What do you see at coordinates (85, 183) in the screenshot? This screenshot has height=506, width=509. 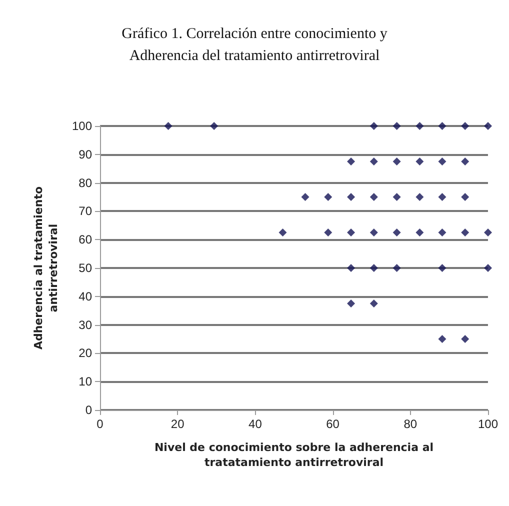 I see `y-tick-label: 80` at bounding box center [85, 183].